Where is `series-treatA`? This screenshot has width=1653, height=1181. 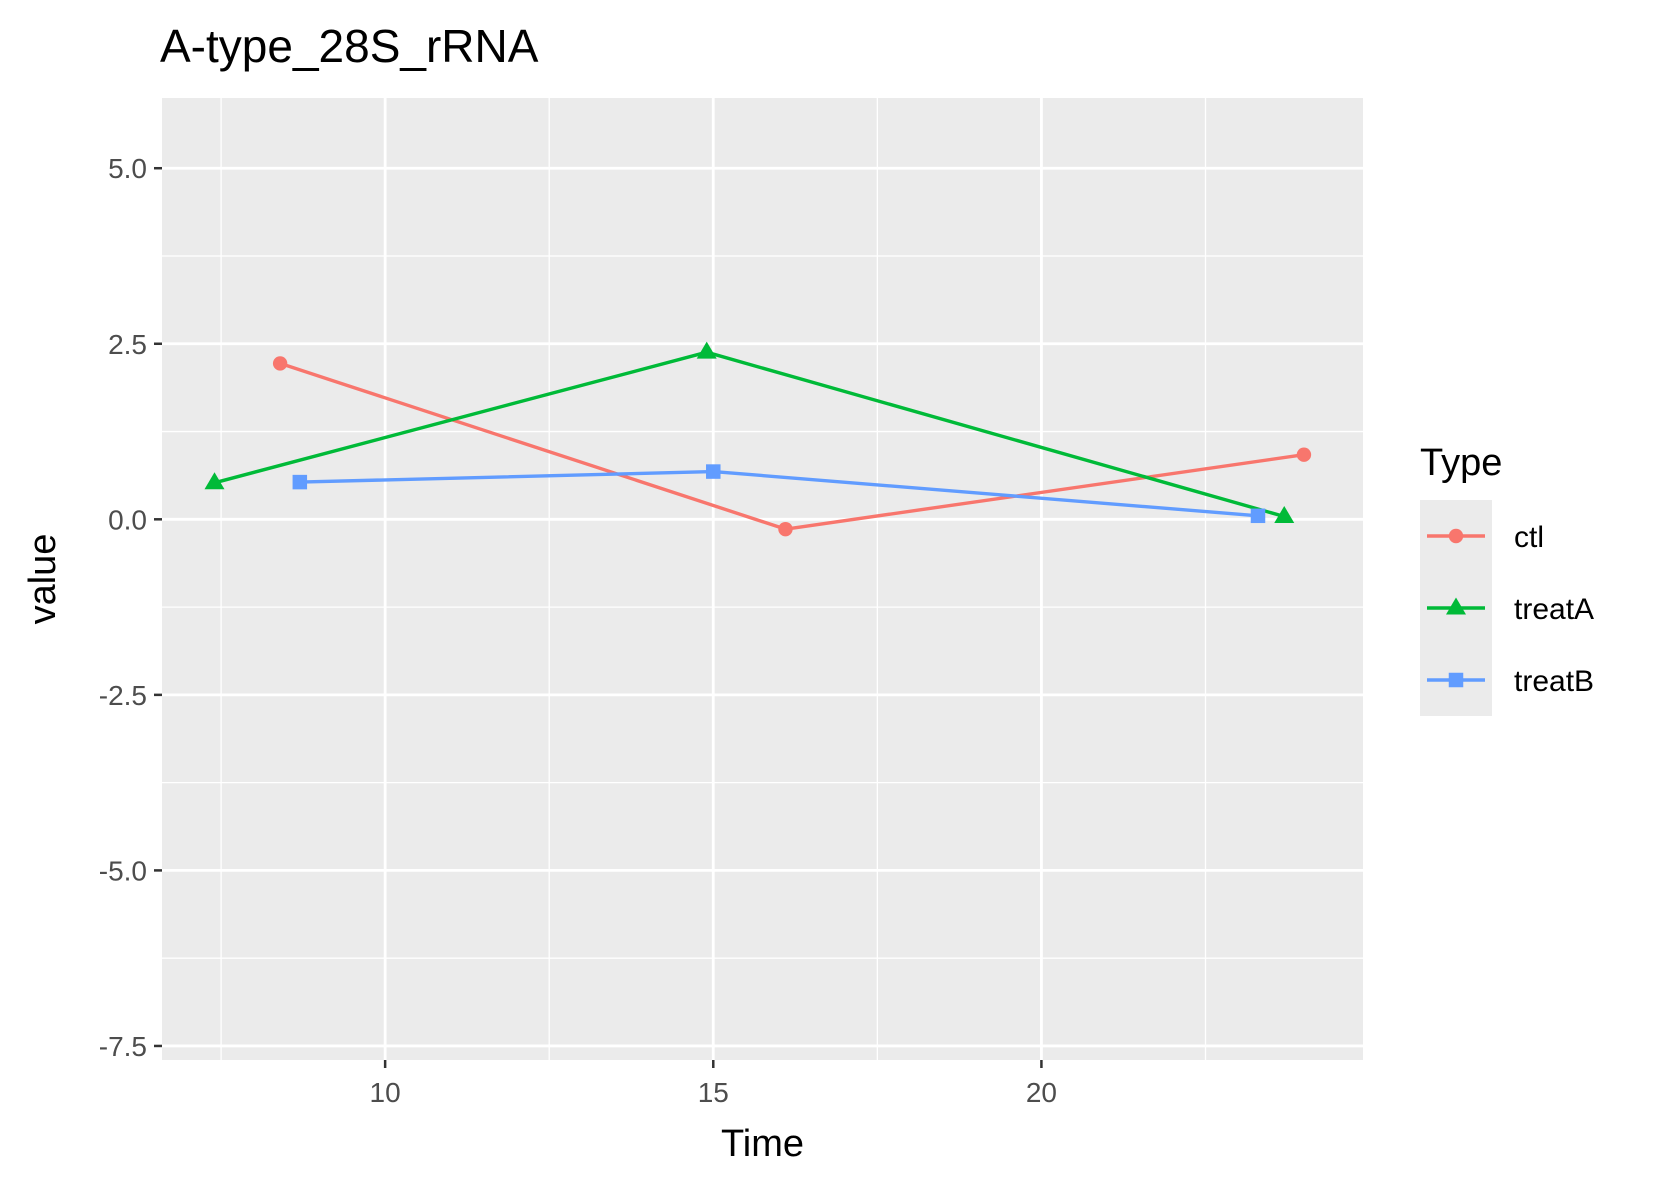
series-treatA is located at coordinates (749, 432).